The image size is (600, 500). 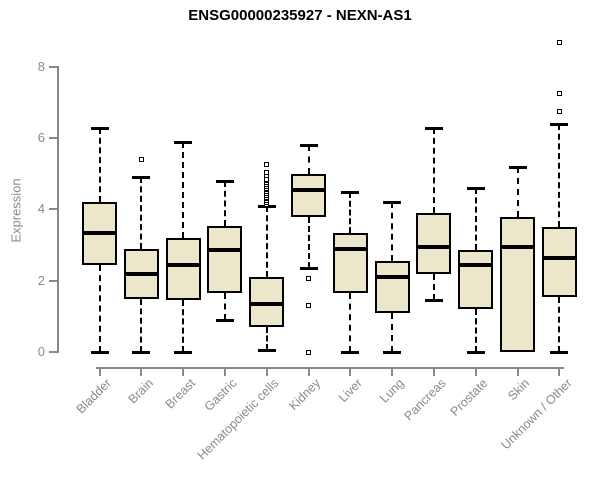 What do you see at coordinates (519, 390) in the screenshot?
I see `x-category-label: Skin` at bounding box center [519, 390].